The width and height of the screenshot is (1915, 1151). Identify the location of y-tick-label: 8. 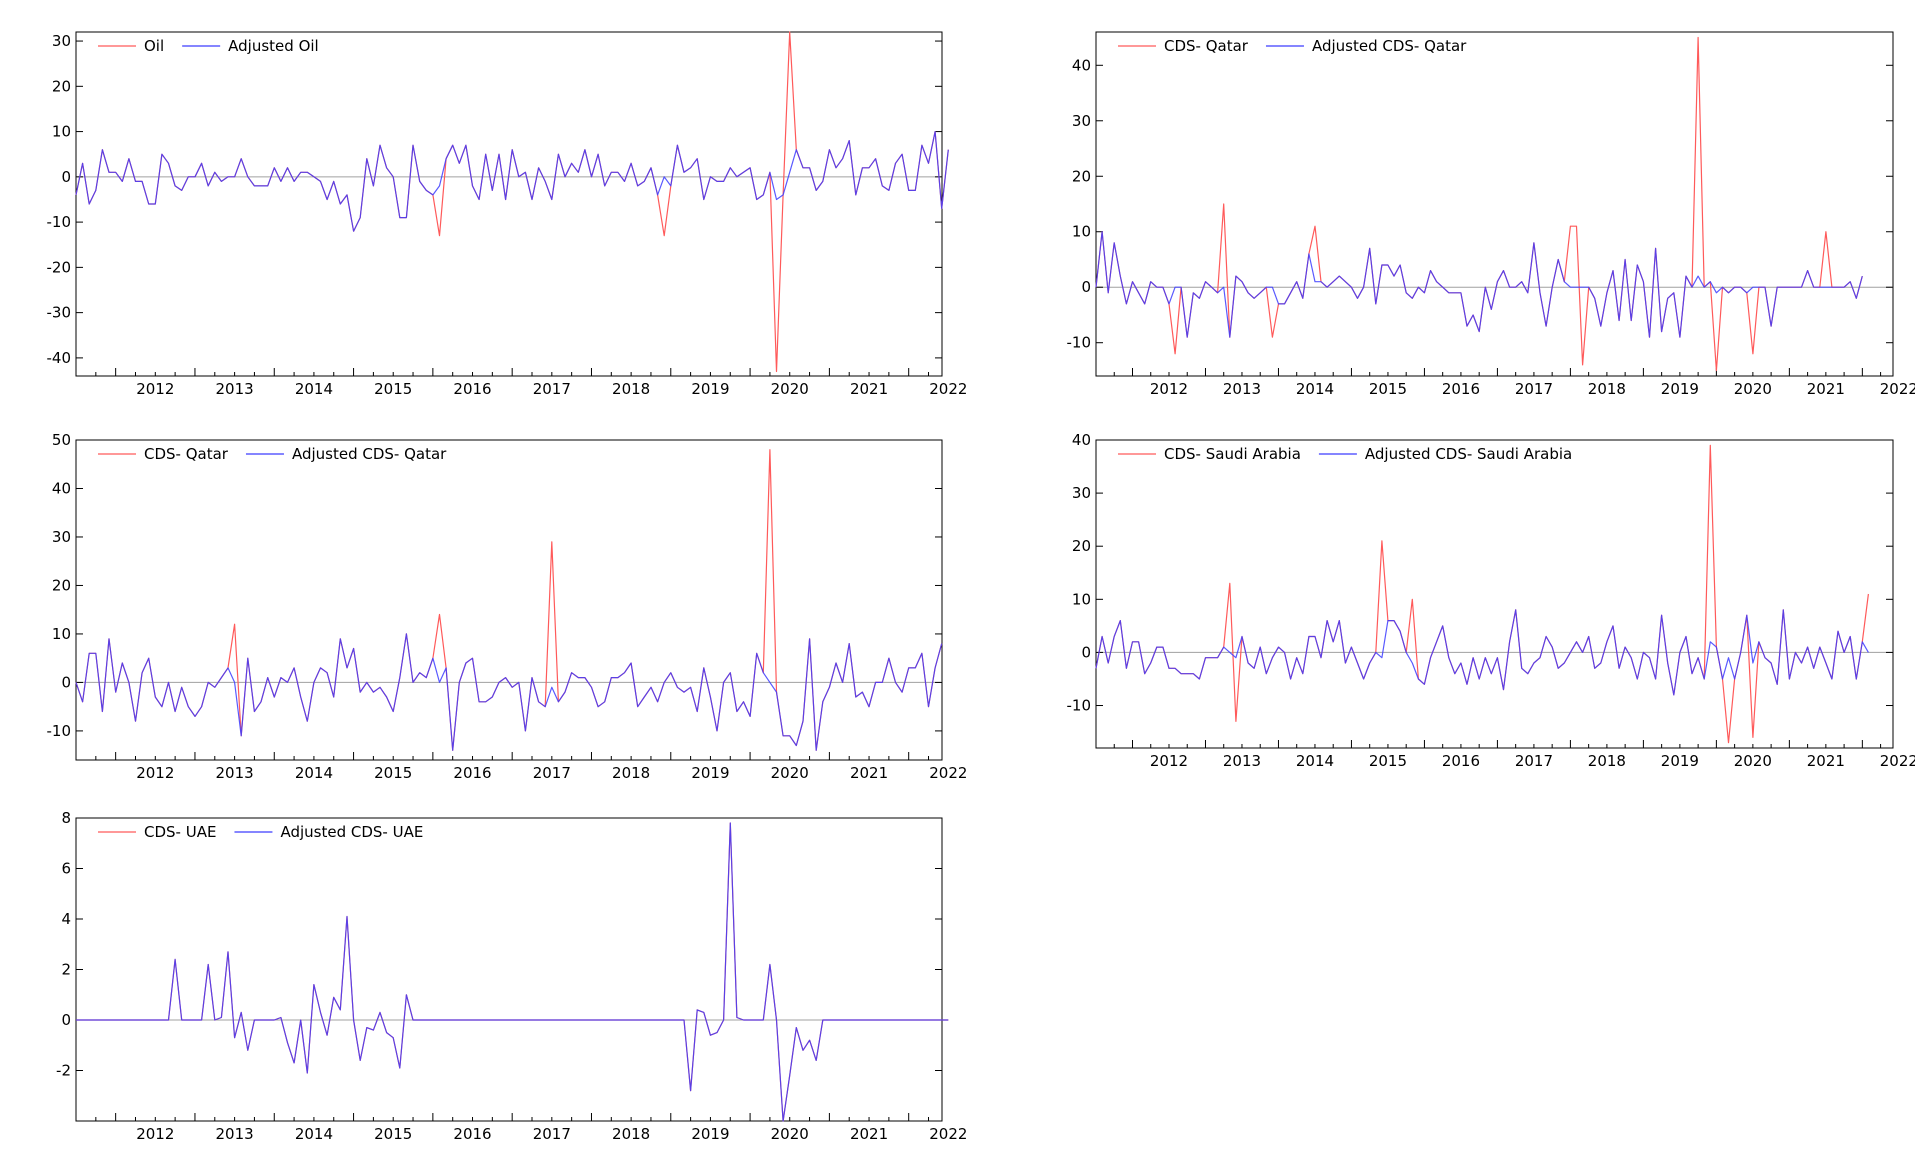
(66, 818).